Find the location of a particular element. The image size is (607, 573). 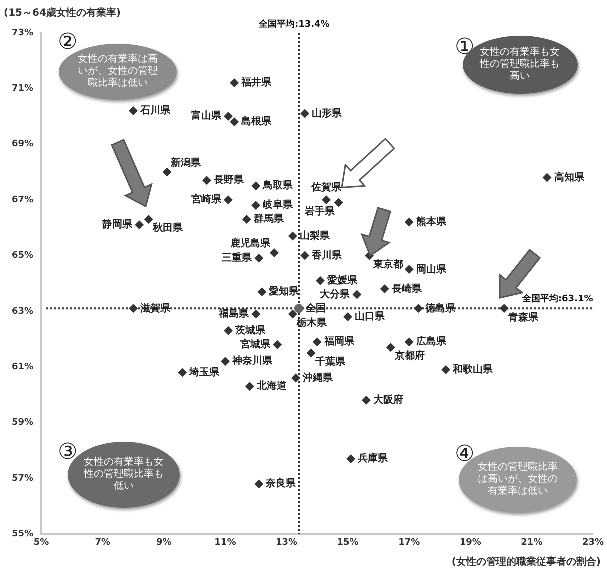

series-label: 千葉県 is located at coordinates (330, 362).